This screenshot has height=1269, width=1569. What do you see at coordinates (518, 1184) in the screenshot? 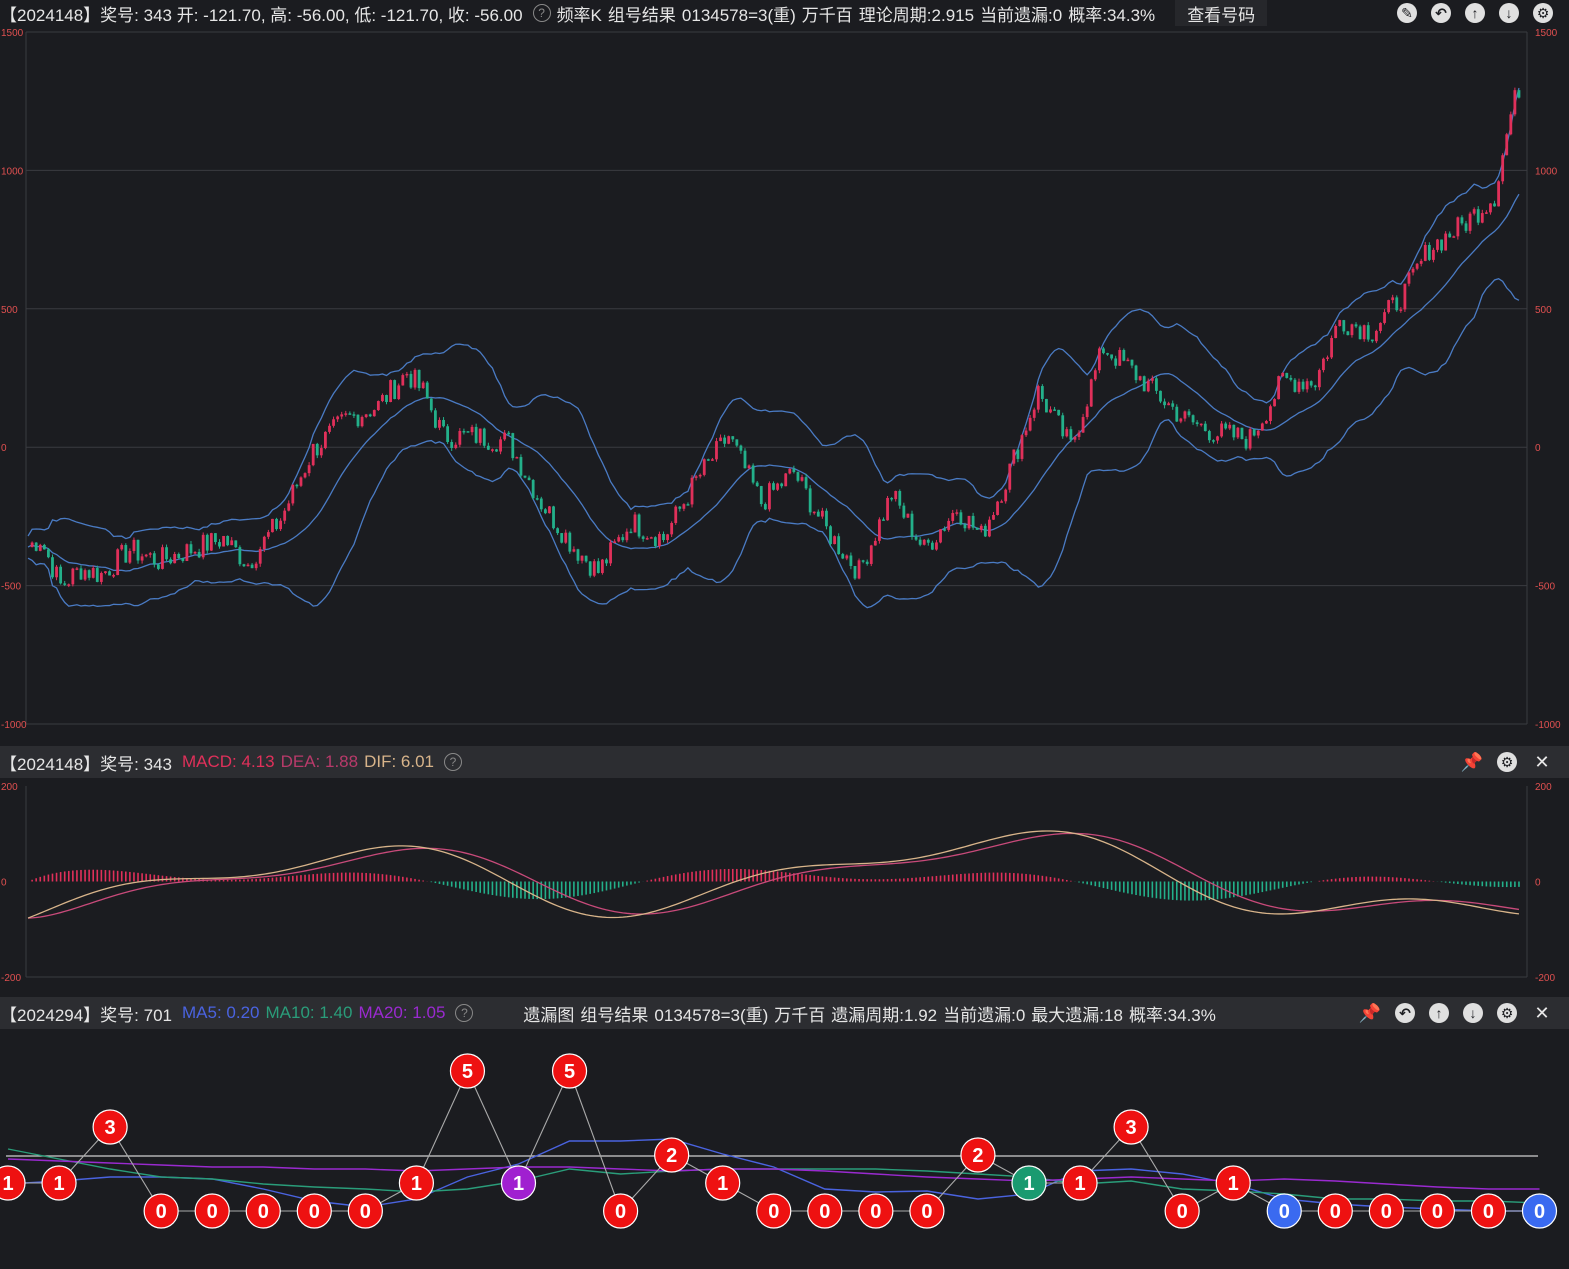
I see `miss-node-value: 1` at bounding box center [518, 1184].